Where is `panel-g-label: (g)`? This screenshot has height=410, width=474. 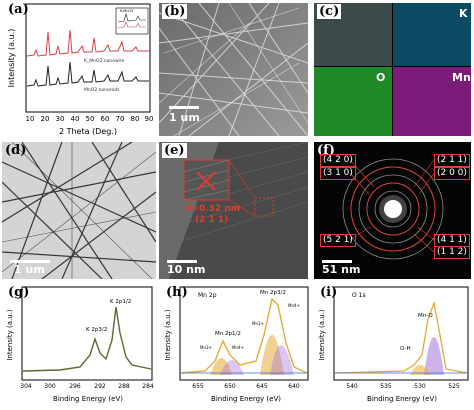
panel-g-label: (g) is located at coordinates (19, 292).